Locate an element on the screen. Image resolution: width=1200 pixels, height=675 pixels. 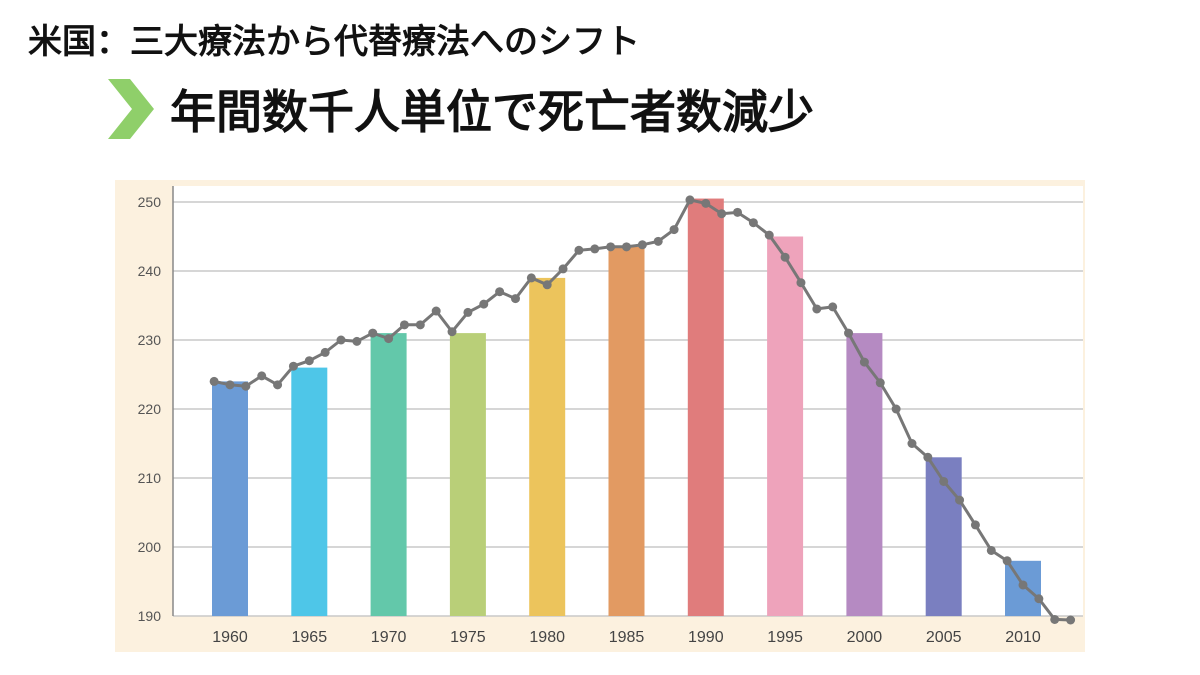
bar-1975 is located at coordinates (467, 474).